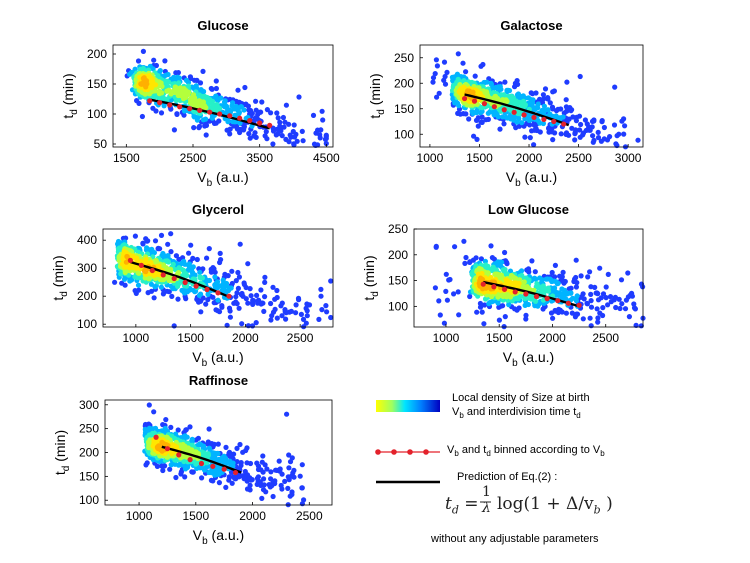 The width and height of the screenshot is (750, 563). I want to click on x-tick-label: 2500, so click(193, 158).